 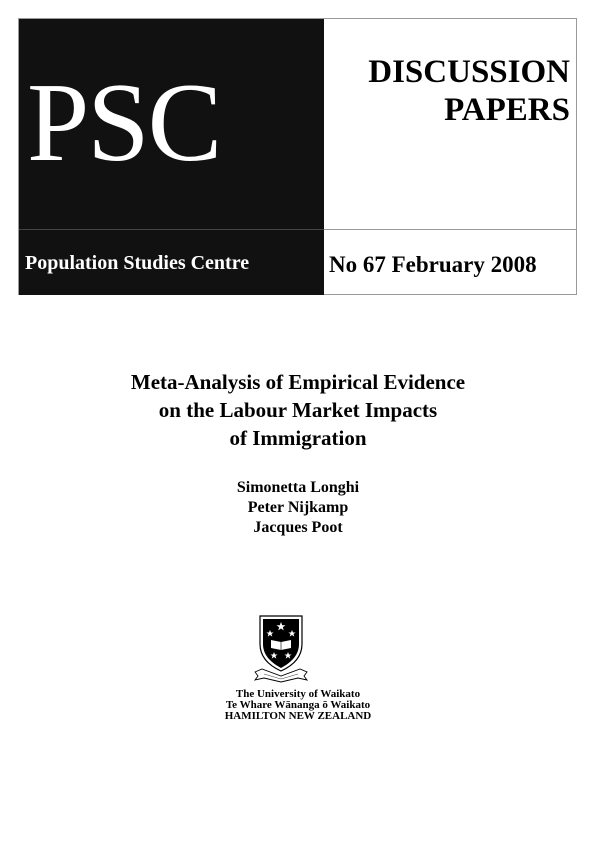 What do you see at coordinates (469, 91) in the screenshot?
I see `series-title: DISCUSSION PAPERS` at bounding box center [469, 91].